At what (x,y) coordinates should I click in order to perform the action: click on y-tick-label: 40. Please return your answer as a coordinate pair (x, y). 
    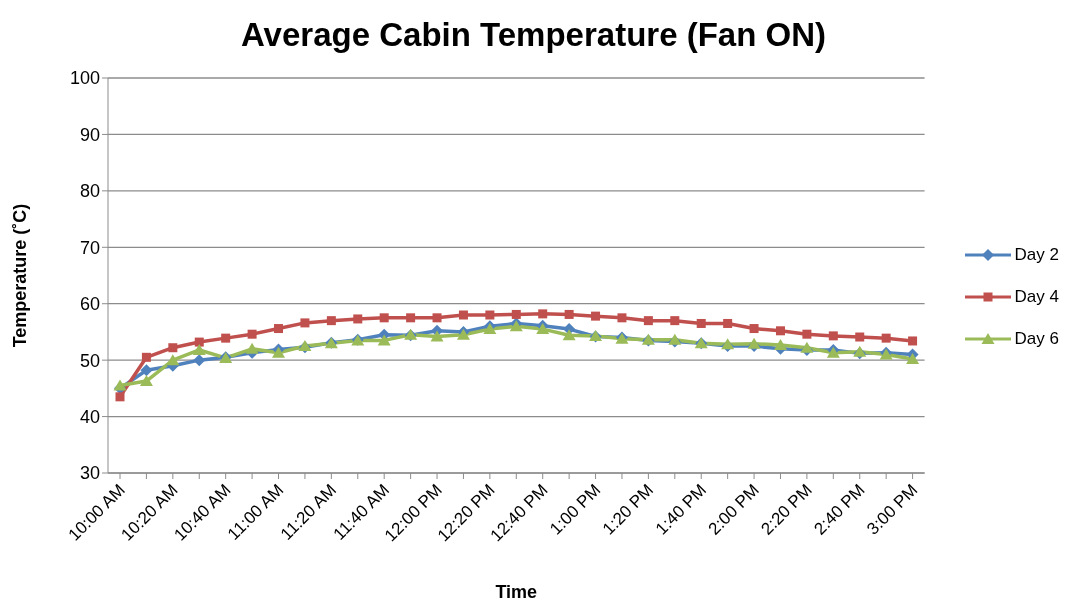
    Looking at the image, I should click on (89, 416).